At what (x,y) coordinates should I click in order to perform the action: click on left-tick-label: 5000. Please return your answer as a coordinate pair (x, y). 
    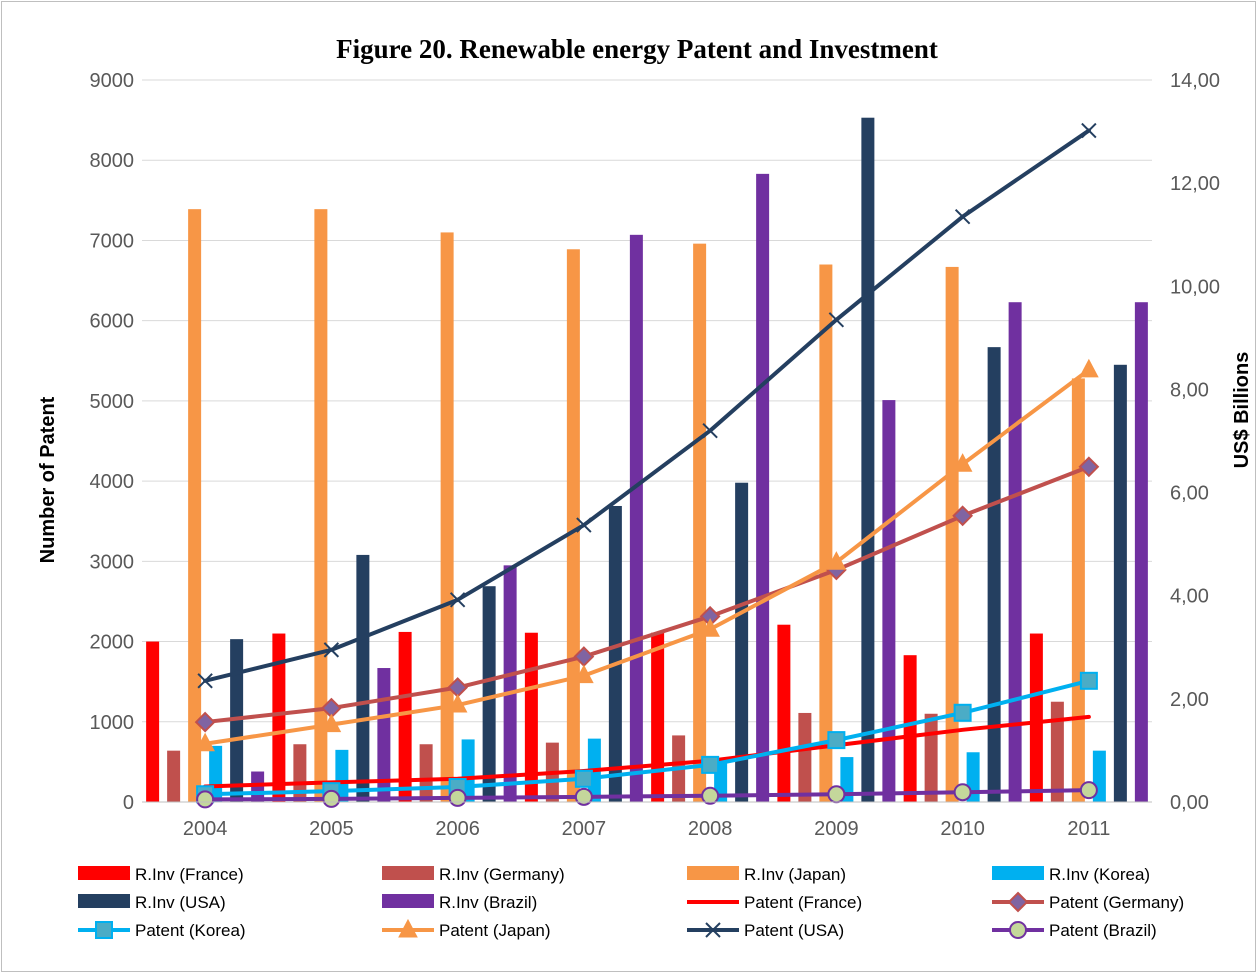
    Looking at the image, I should click on (112, 402).